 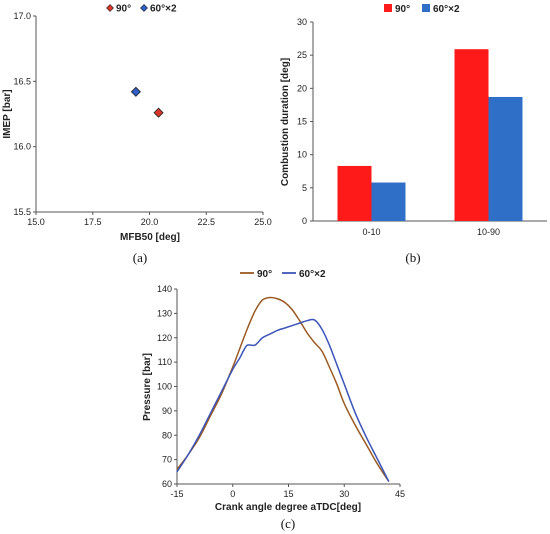 What do you see at coordinates (285, 122) in the screenshot?
I see `axis-b-ylabel: Combustion duration [deg]` at bounding box center [285, 122].